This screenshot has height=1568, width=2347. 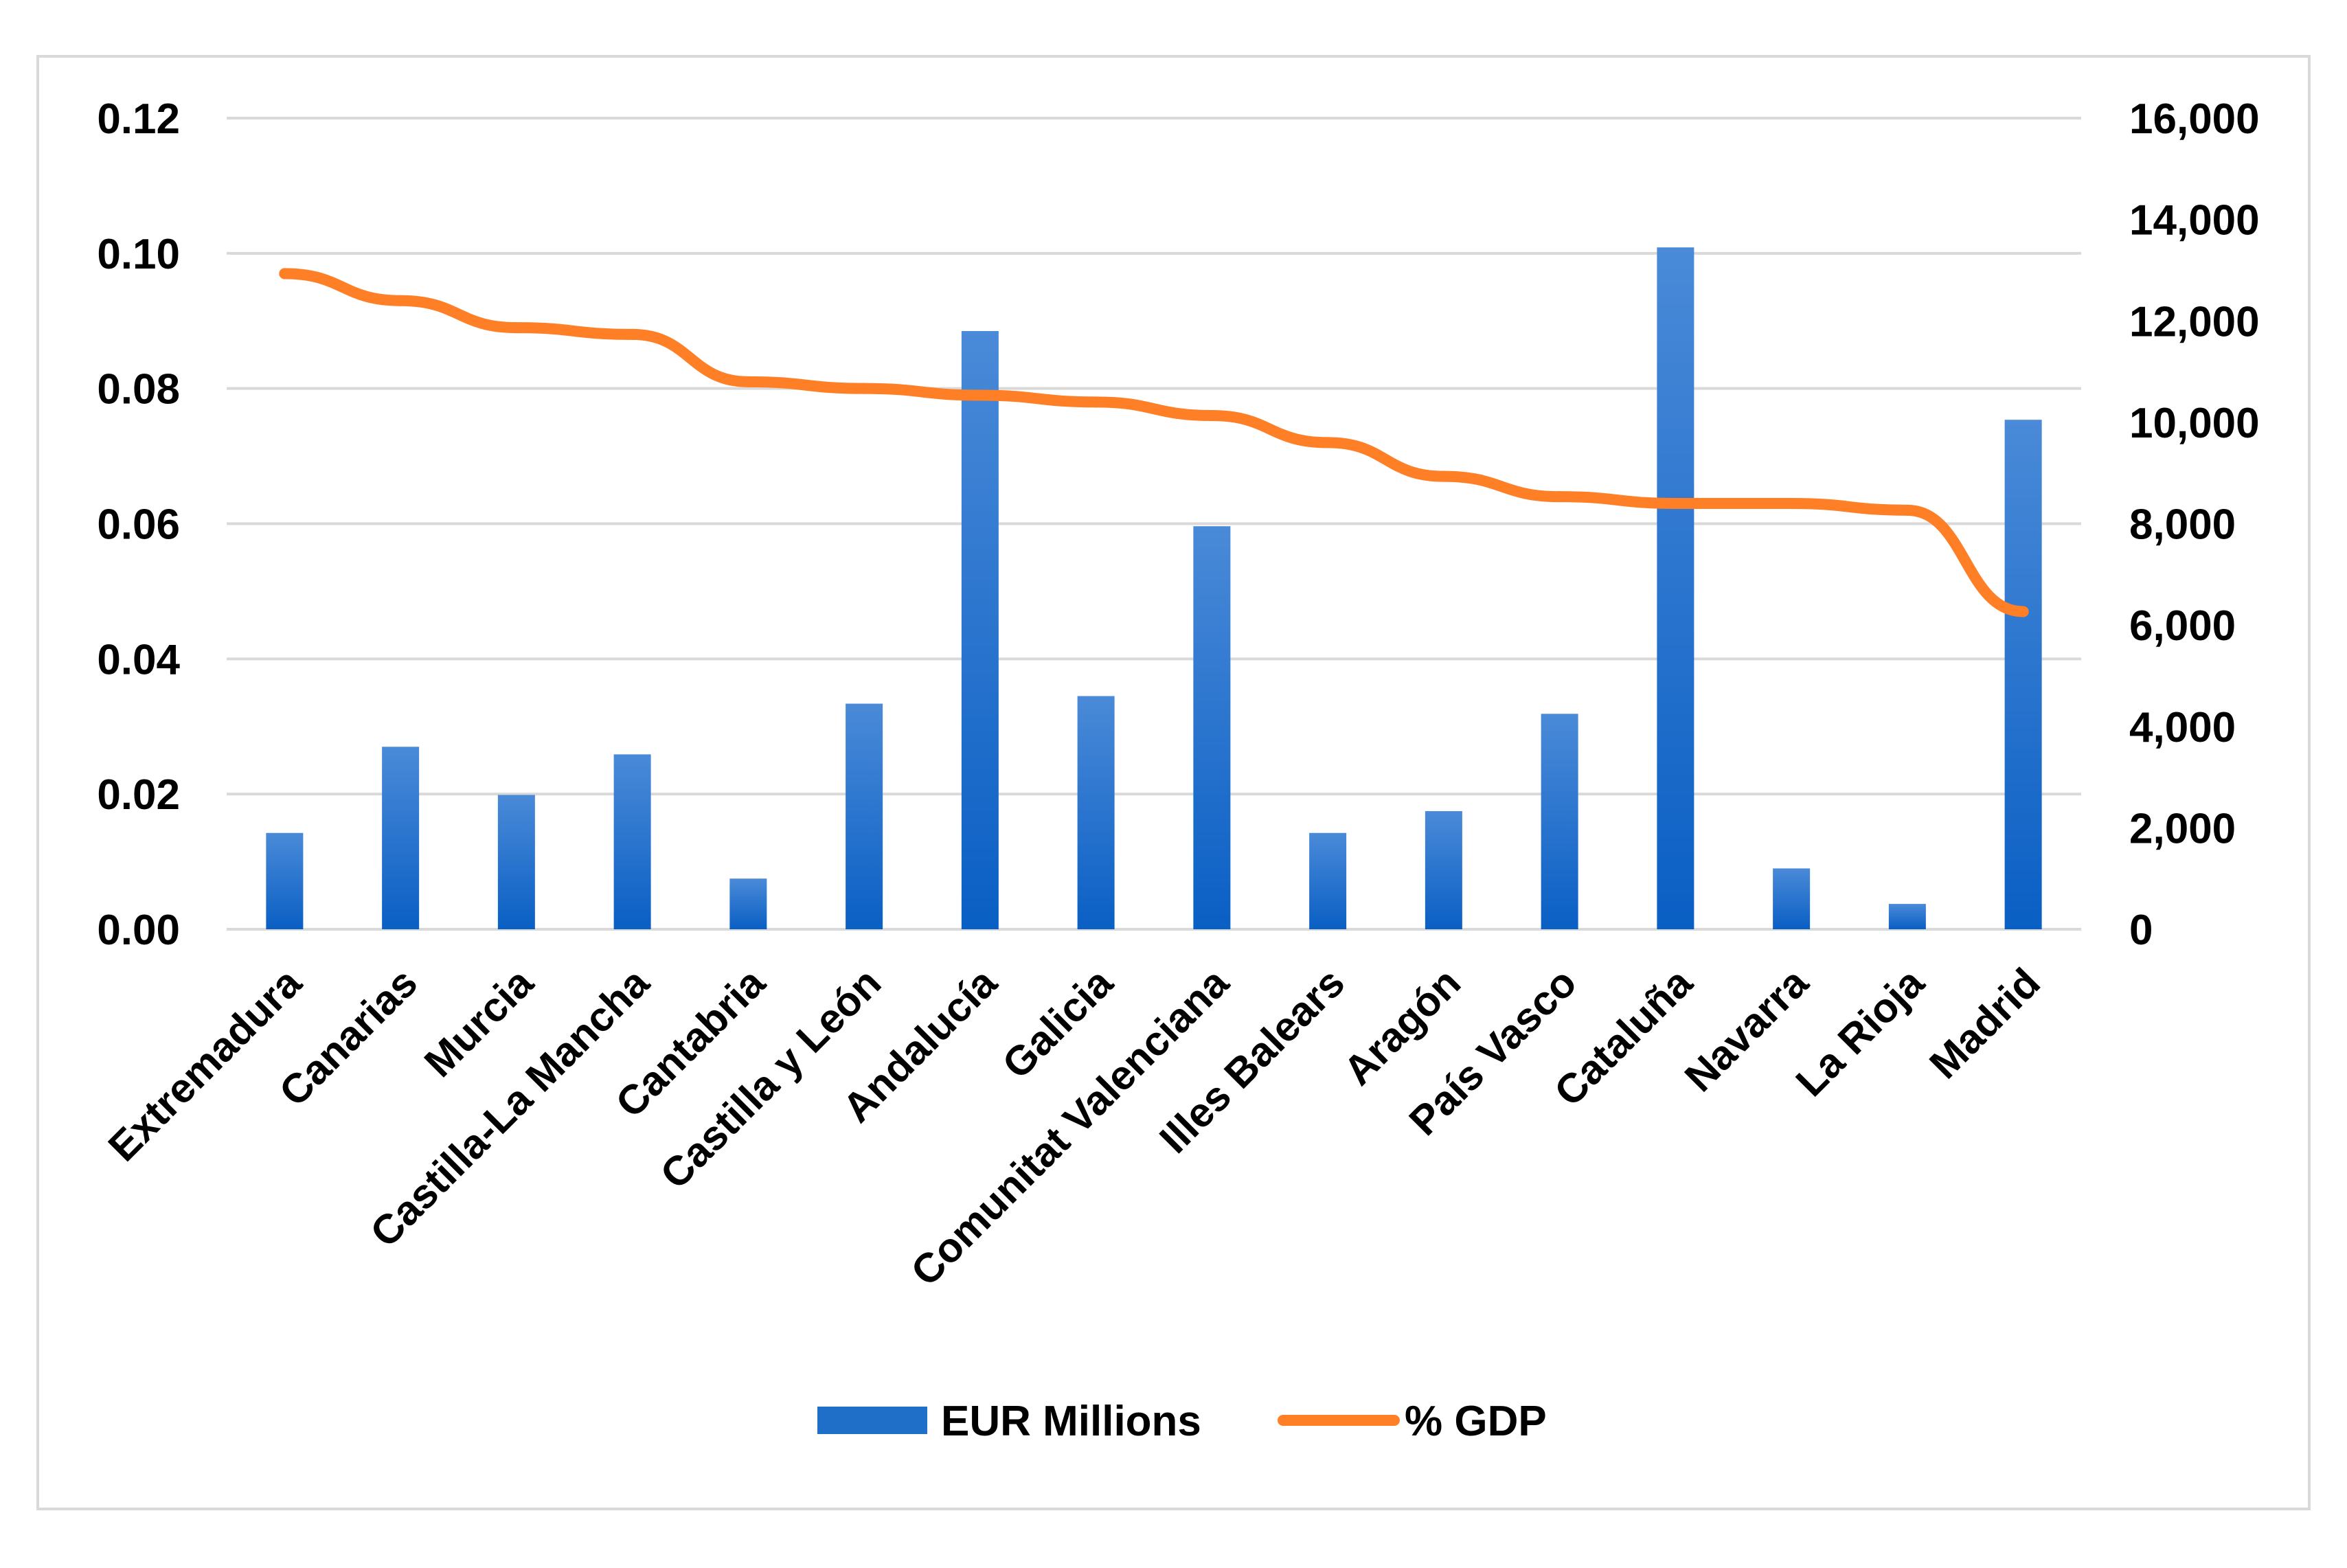 What do you see at coordinates (285, 880) in the screenshot?
I see `bar-extremadura` at bounding box center [285, 880].